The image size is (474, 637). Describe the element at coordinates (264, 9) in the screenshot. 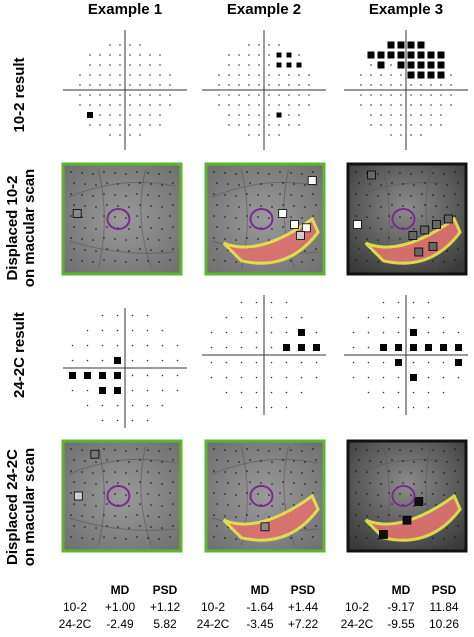

I see `column-header: Example 2` at that location.